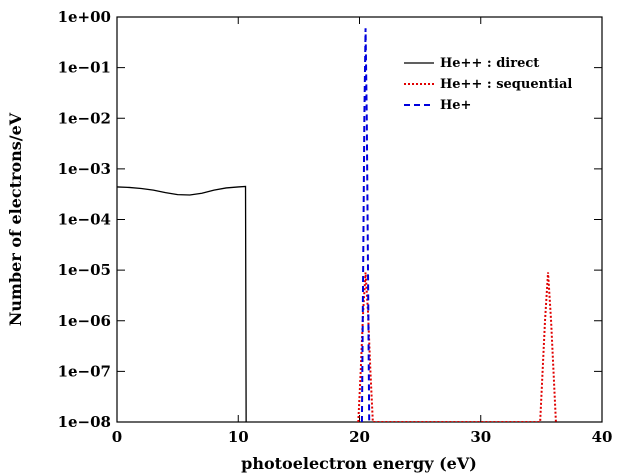 The height and width of the screenshot is (474, 623). I want to click on x-tick-label: 20, so click(359, 437).